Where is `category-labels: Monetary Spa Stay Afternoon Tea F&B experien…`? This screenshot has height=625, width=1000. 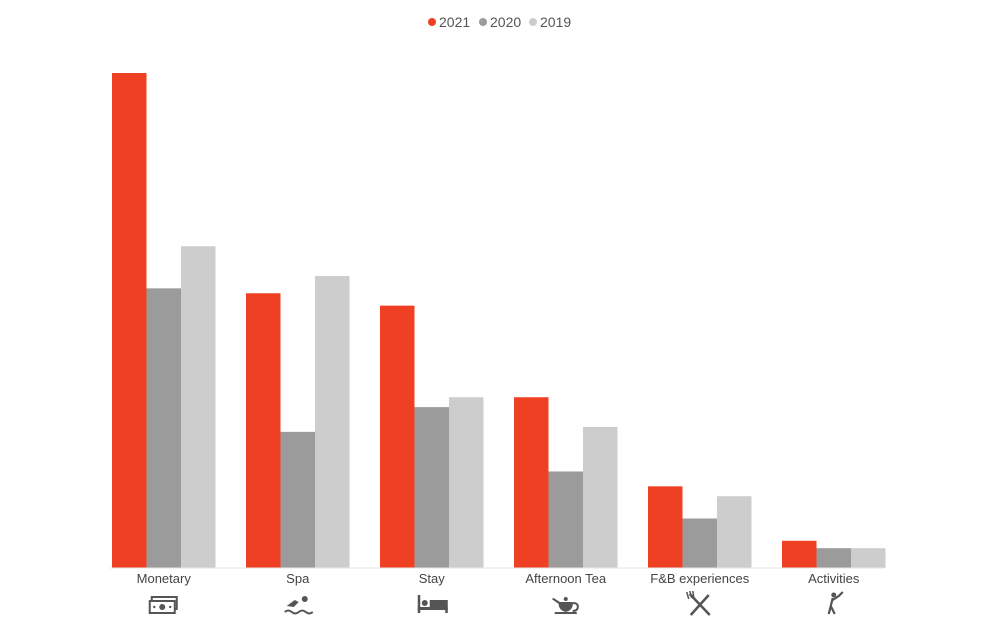 category-labels: Monetary Spa Stay Afternoon Tea F&B experien… is located at coordinates (498, 578).